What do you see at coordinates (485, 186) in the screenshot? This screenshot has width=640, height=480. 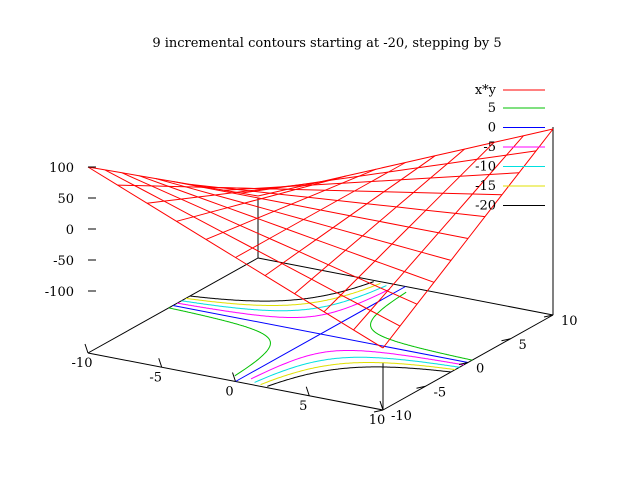 I see `legend-label: -15` at bounding box center [485, 186].